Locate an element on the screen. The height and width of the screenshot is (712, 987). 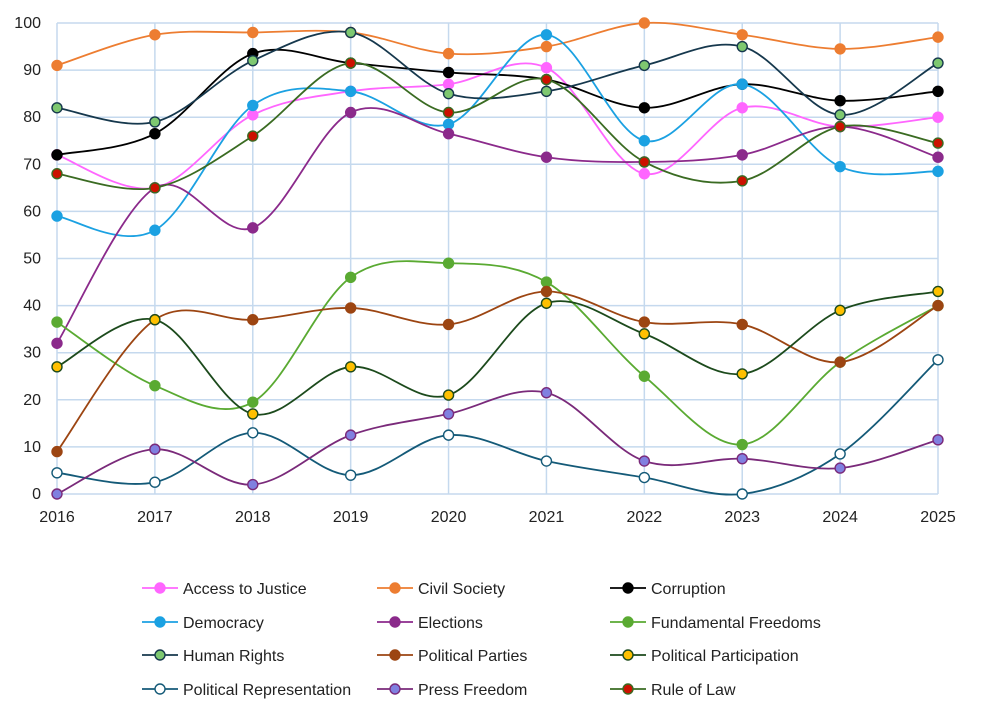
series-line-press-freedom is located at coordinates (497, 442).